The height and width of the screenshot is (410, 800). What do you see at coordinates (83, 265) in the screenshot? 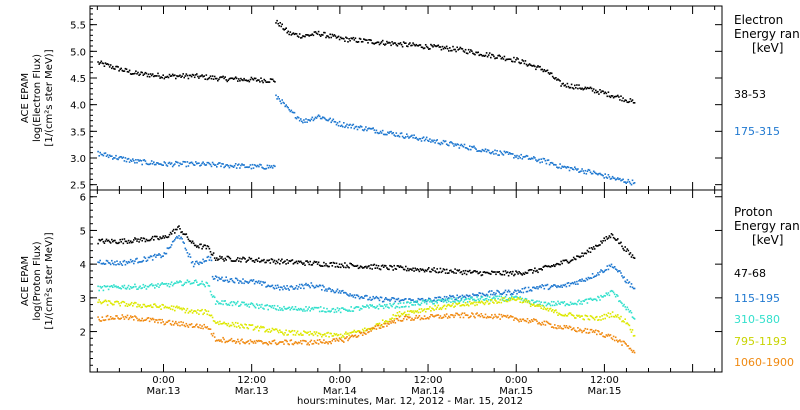
I see `bottom-ytick-label: 4` at bounding box center [83, 265].